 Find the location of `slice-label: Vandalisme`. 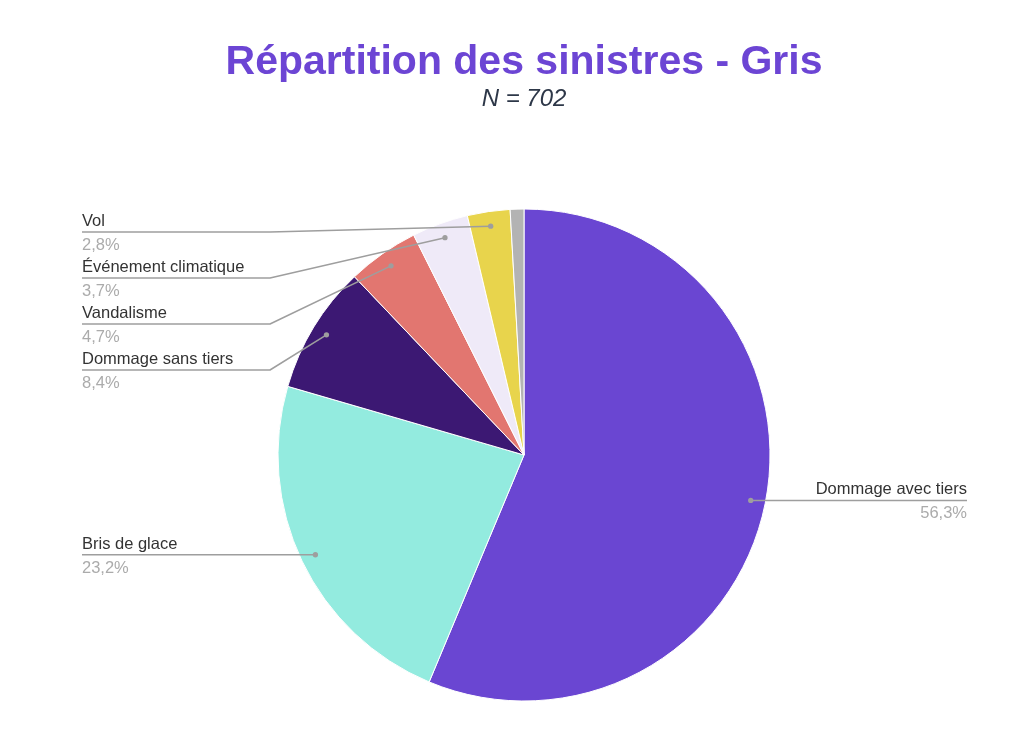

slice-label: Vandalisme is located at coordinates (124, 312).